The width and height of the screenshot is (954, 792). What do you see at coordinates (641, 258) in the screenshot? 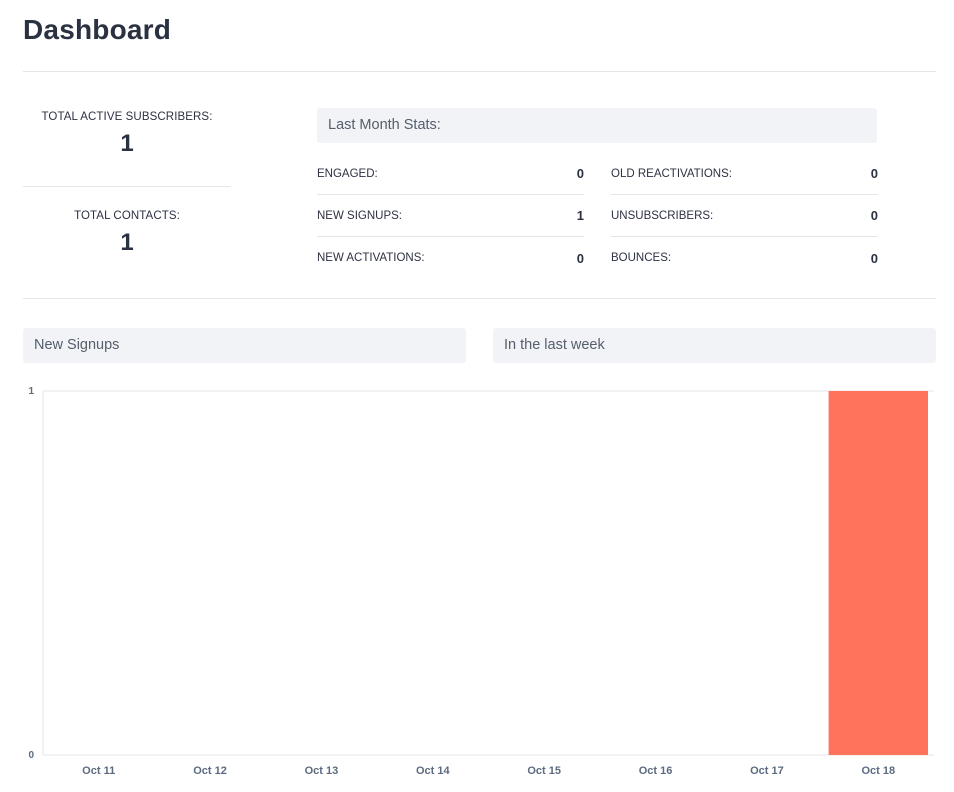
I see `stat-label: BOUNCES:` at bounding box center [641, 258].